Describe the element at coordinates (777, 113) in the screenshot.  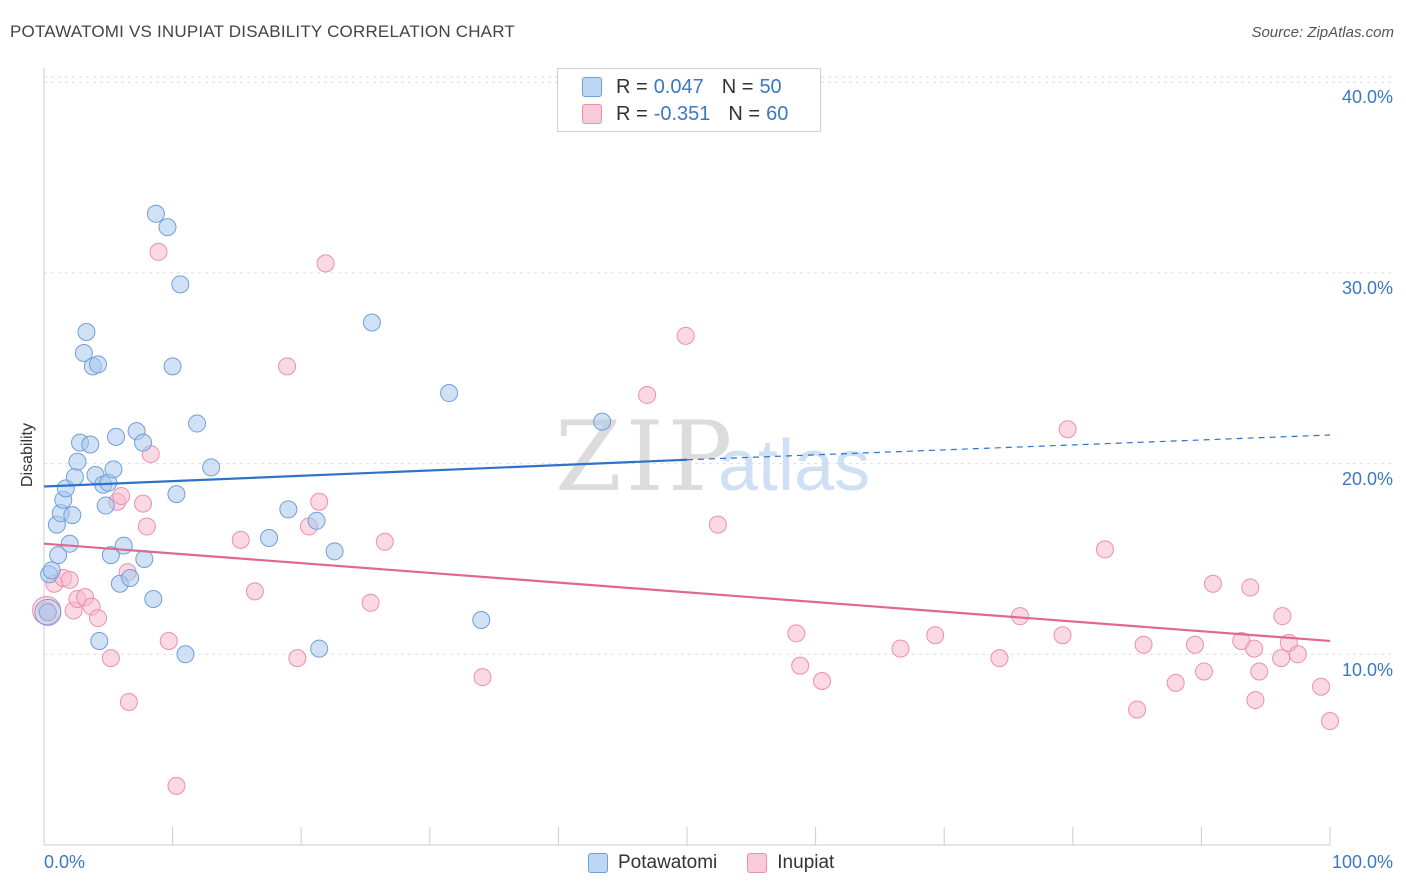
I see `n-value-inupiat: 60` at that location.